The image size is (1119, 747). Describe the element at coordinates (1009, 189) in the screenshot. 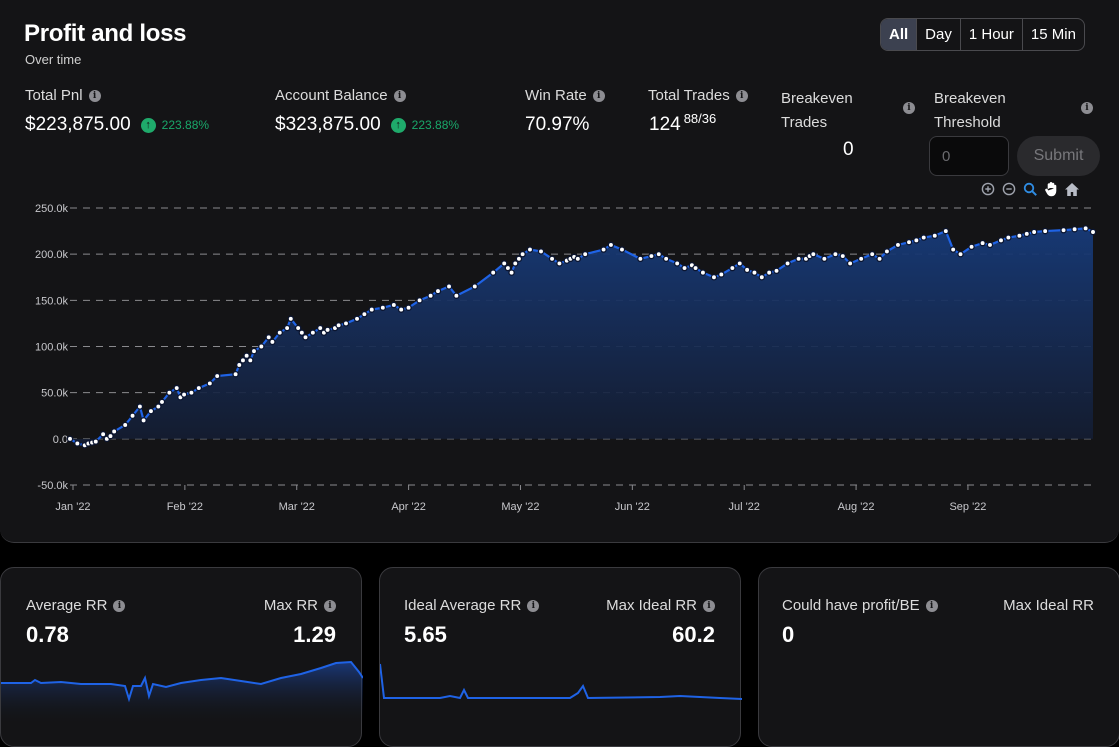

I see `zoom-out-icon` at that location.